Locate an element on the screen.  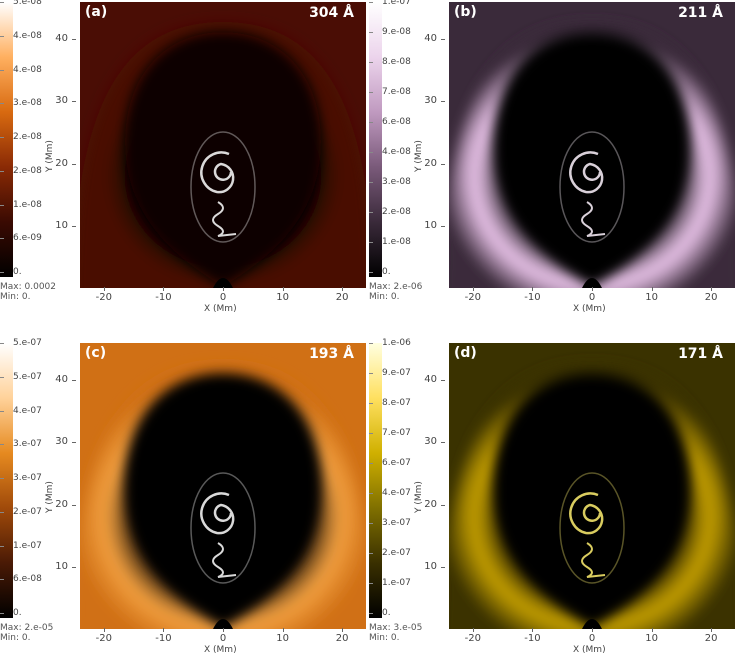
colorbar-max: Max: 0.0002 is located at coordinates (28, 287).